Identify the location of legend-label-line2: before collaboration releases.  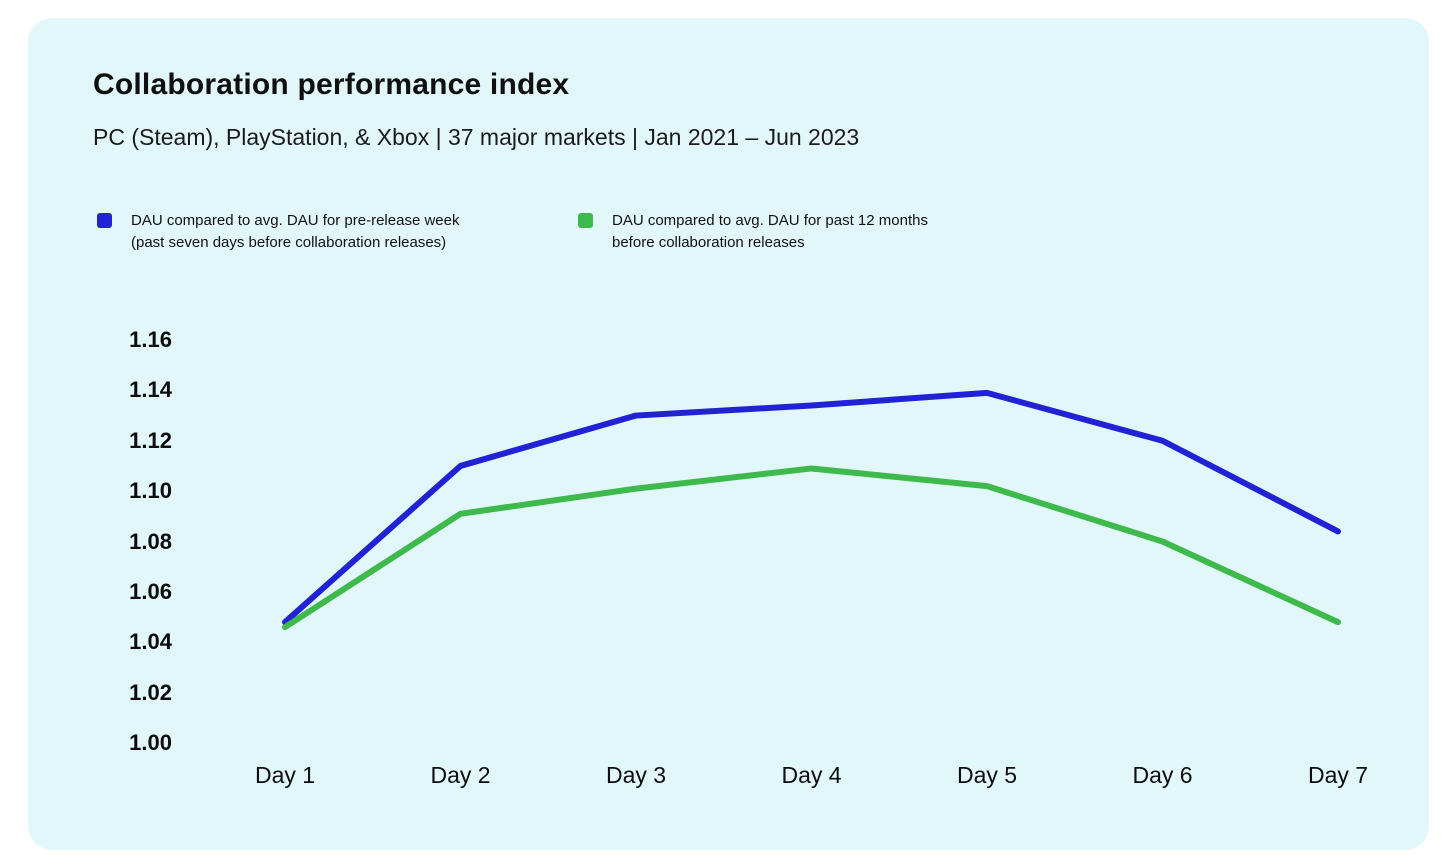
(708, 242).